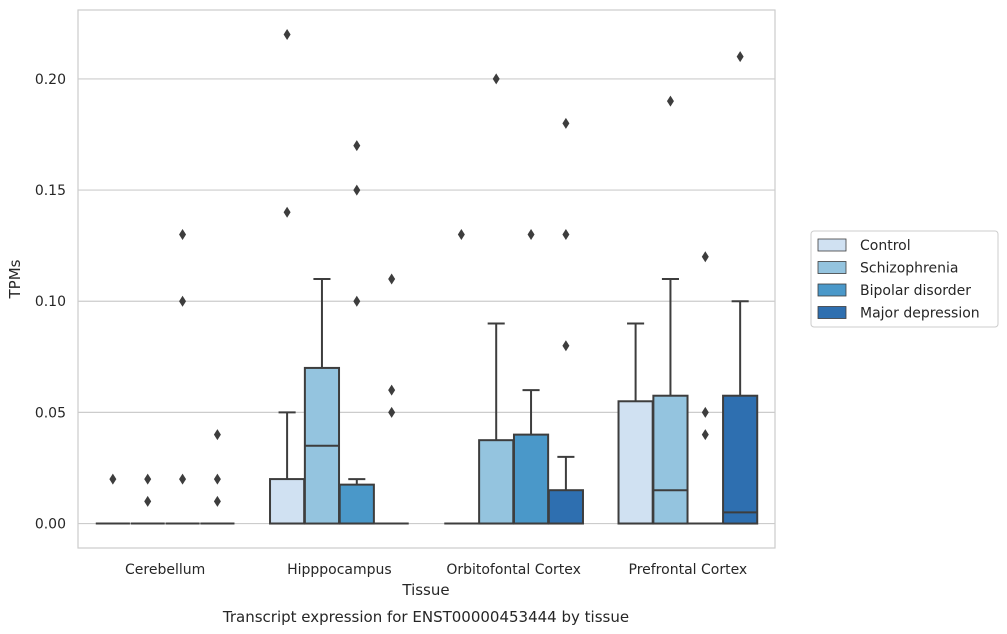 The image size is (1007, 634). Describe the element at coordinates (425, 590) in the screenshot. I see `x-axis-title: Tissue` at that location.